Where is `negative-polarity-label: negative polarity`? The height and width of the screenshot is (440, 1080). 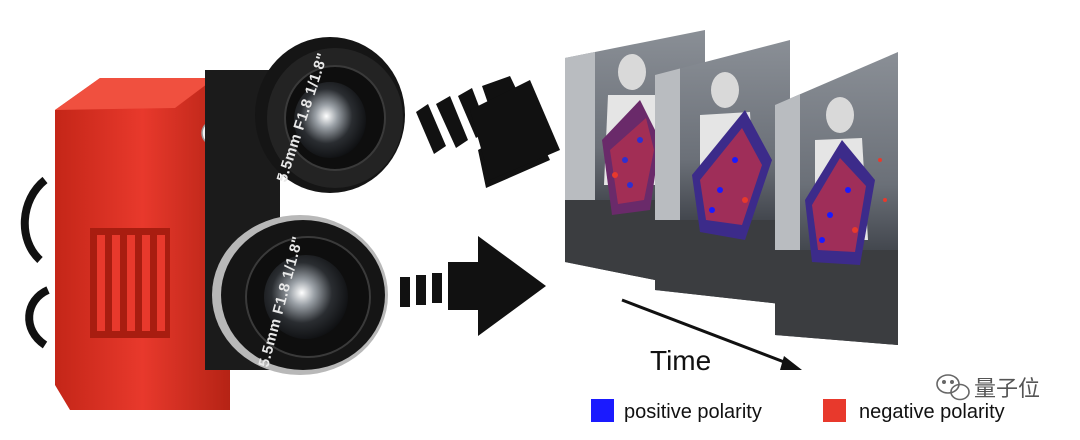
negative-polarity-label: negative polarity is located at coordinates (932, 412).